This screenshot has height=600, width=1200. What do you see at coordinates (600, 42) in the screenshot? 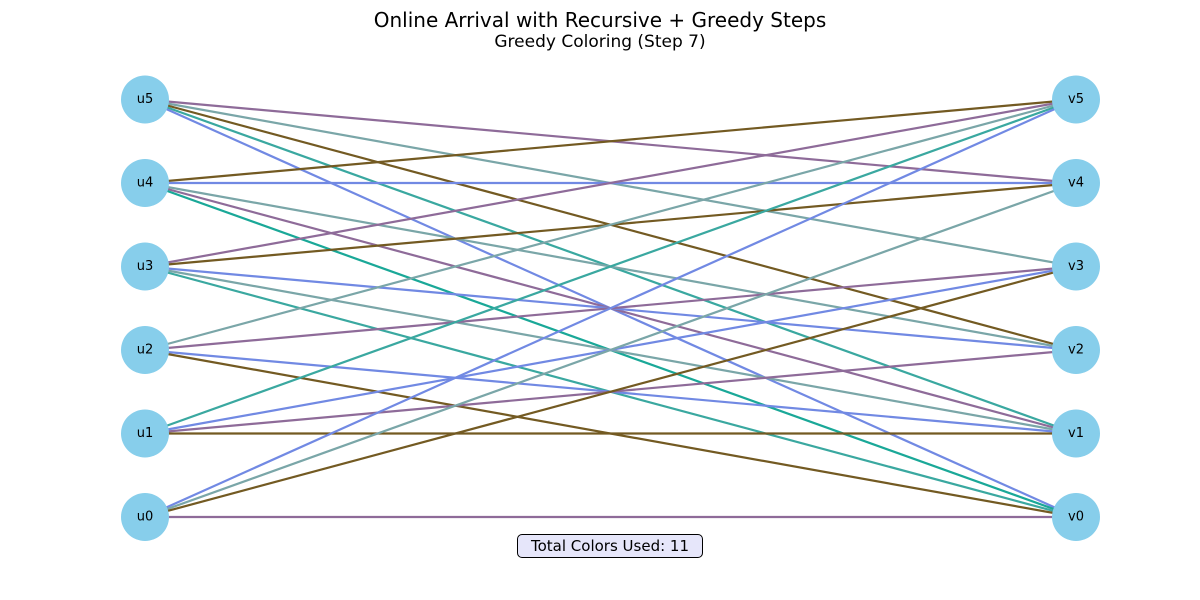
I see `chart-subtitle: Greedy Coloring (Step 7)` at bounding box center [600, 42].